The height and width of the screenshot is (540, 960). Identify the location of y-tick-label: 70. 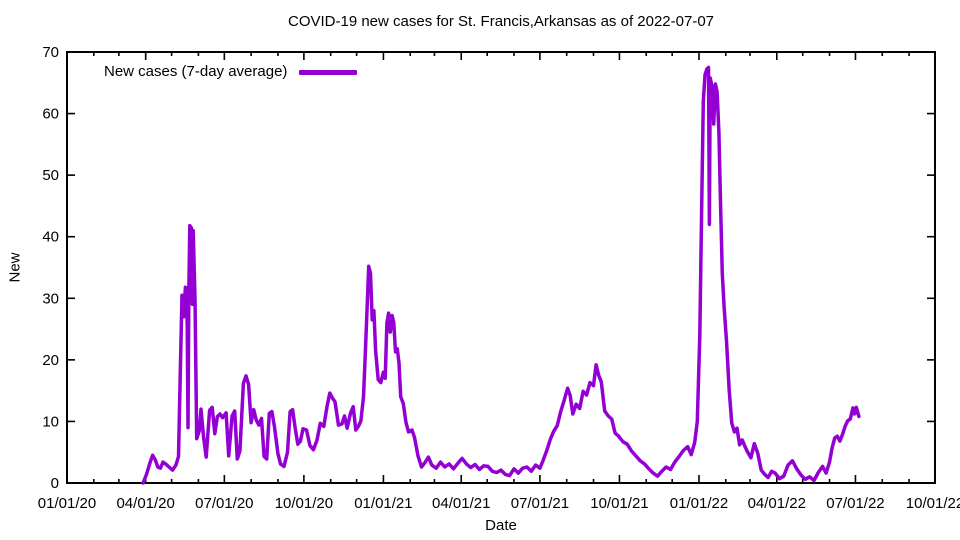
(50, 52).